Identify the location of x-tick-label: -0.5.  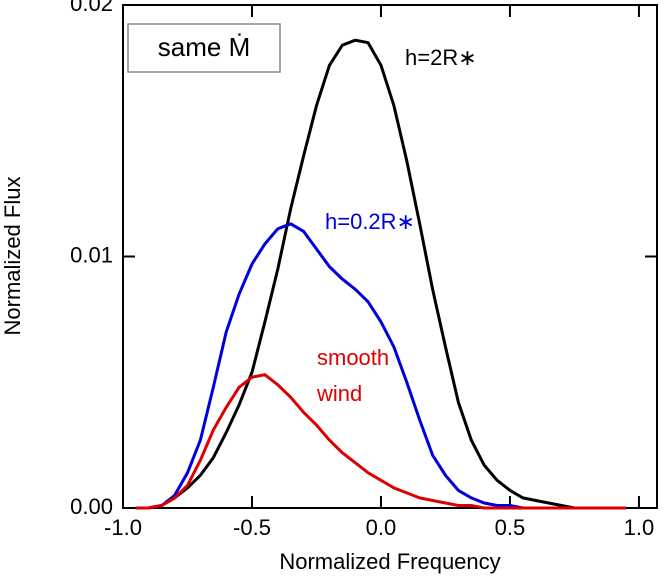
(252, 527).